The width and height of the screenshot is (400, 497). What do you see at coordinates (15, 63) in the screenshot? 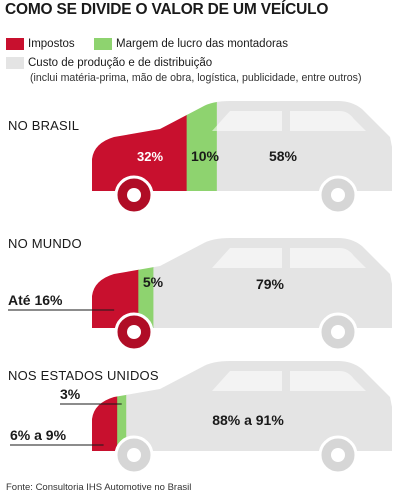
I see `legend-swatch-cost` at bounding box center [15, 63].